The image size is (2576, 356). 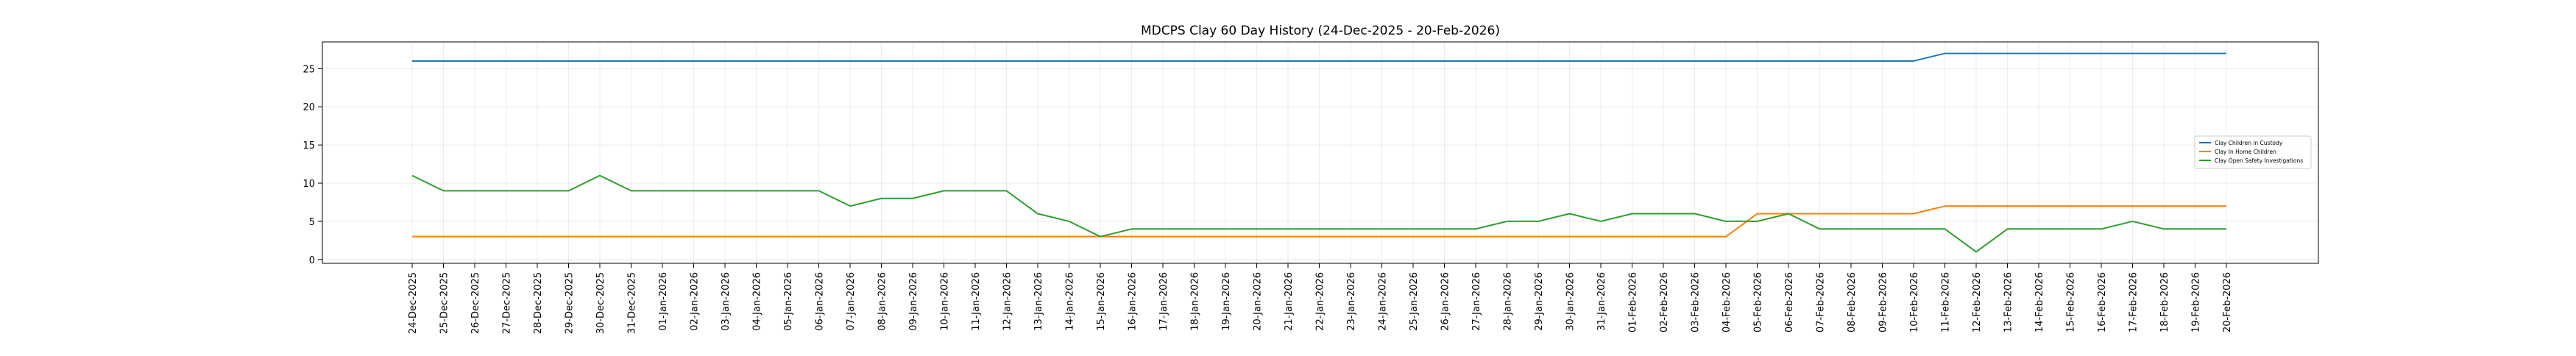 I want to click on x-tick-label: 17-Feb-2026, so click(x=2134, y=302).